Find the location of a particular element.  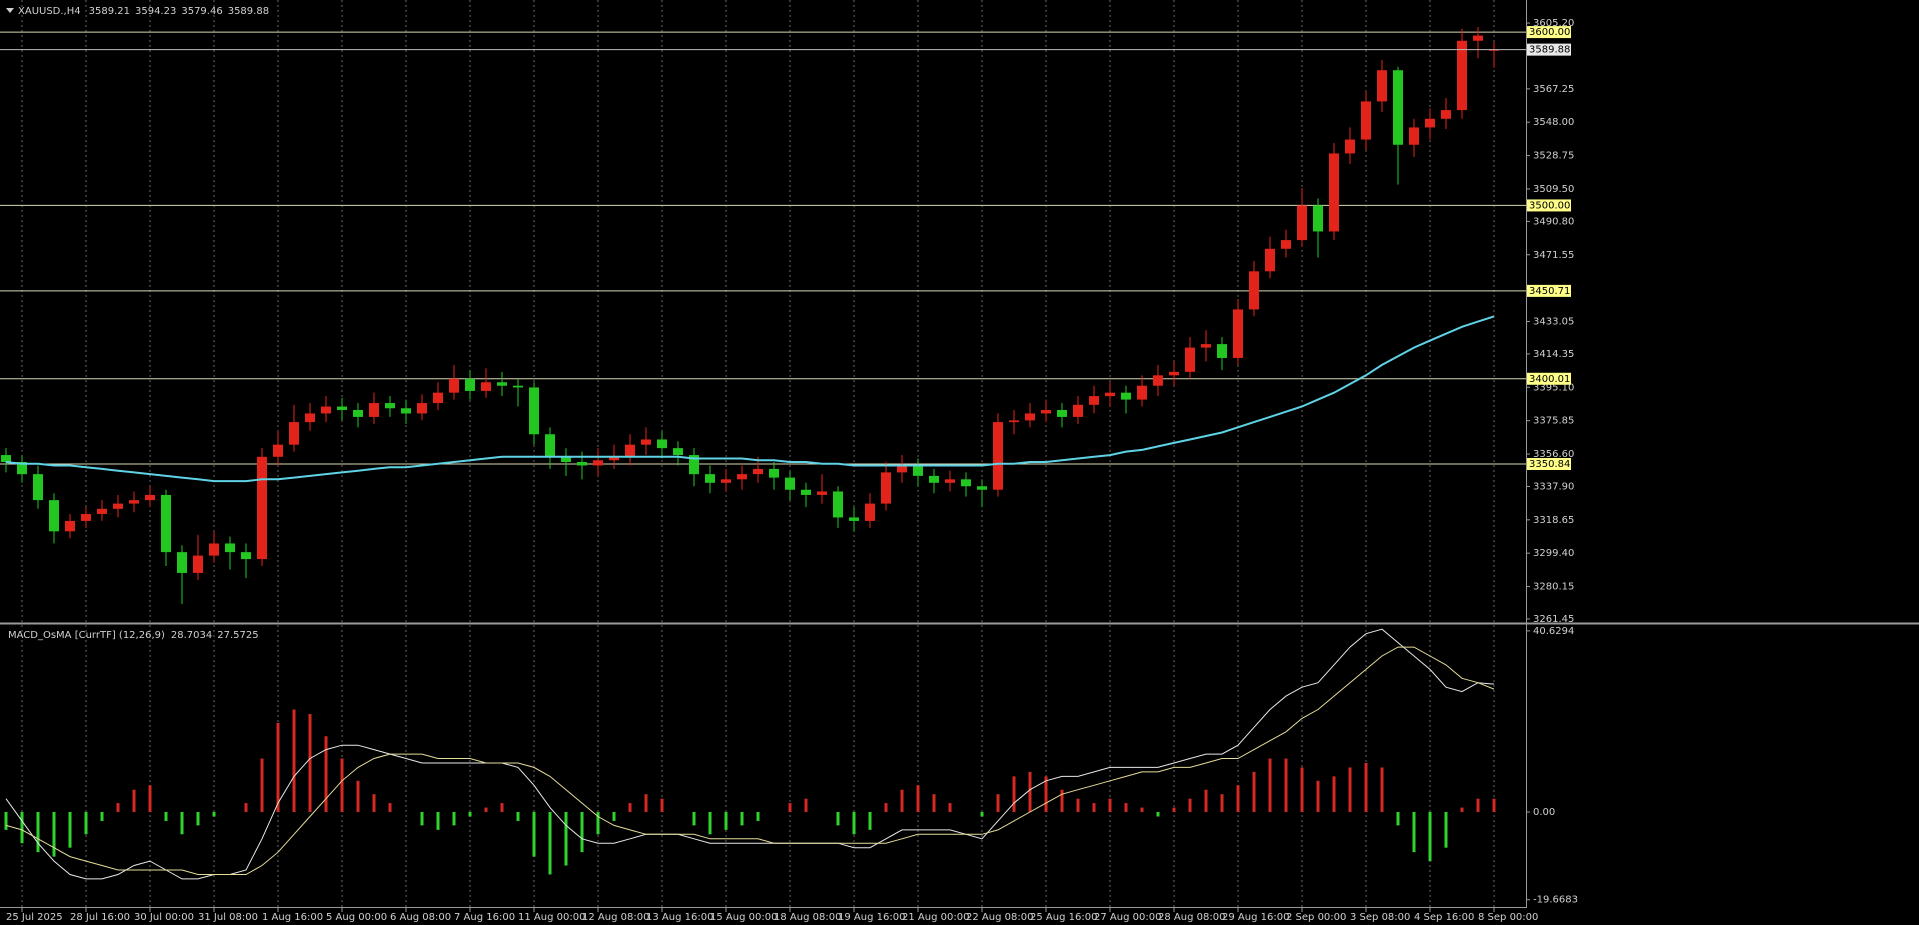

y-tick-label: 3567.25 is located at coordinates (1553, 89).